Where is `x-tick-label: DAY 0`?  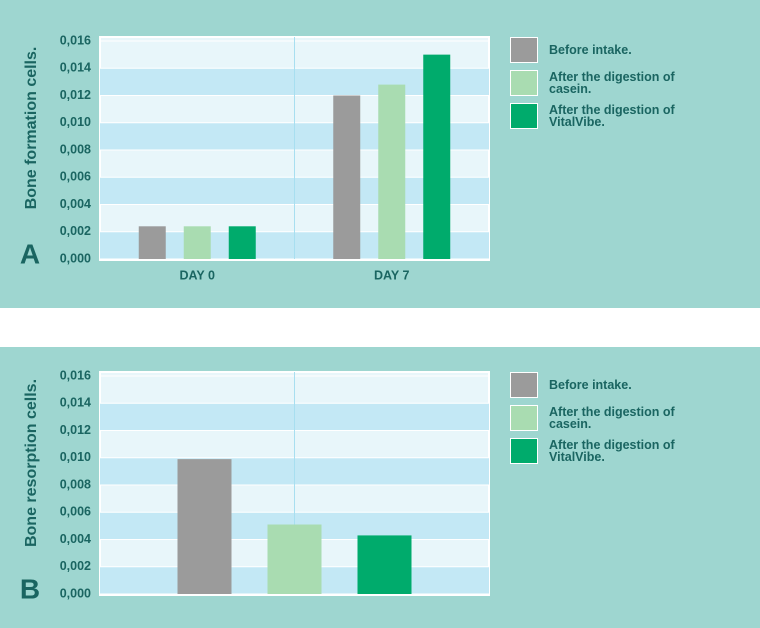 x-tick-label: DAY 0 is located at coordinates (197, 275).